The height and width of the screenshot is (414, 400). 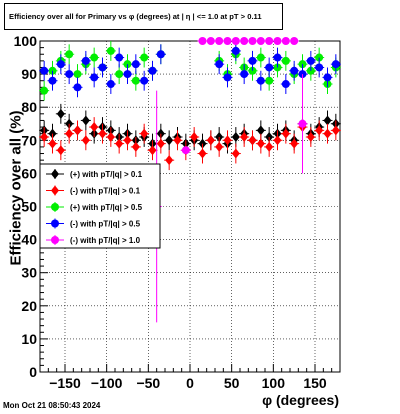 What do you see at coordinates (52, 405) in the screenshot?
I see `timestamp: Mon Oct 21 08:50:43 2024` at bounding box center [52, 405].